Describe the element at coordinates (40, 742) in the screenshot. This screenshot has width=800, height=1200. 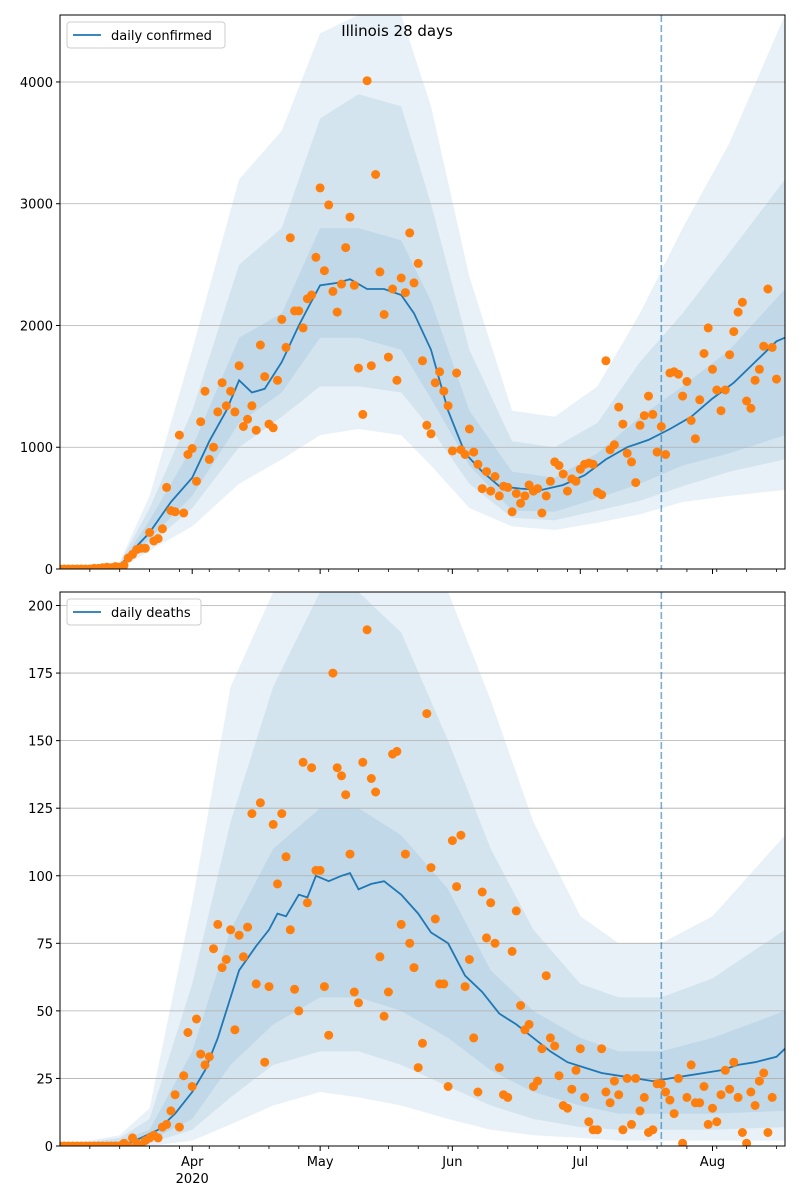
I see `y-tick-label: 150` at that location.